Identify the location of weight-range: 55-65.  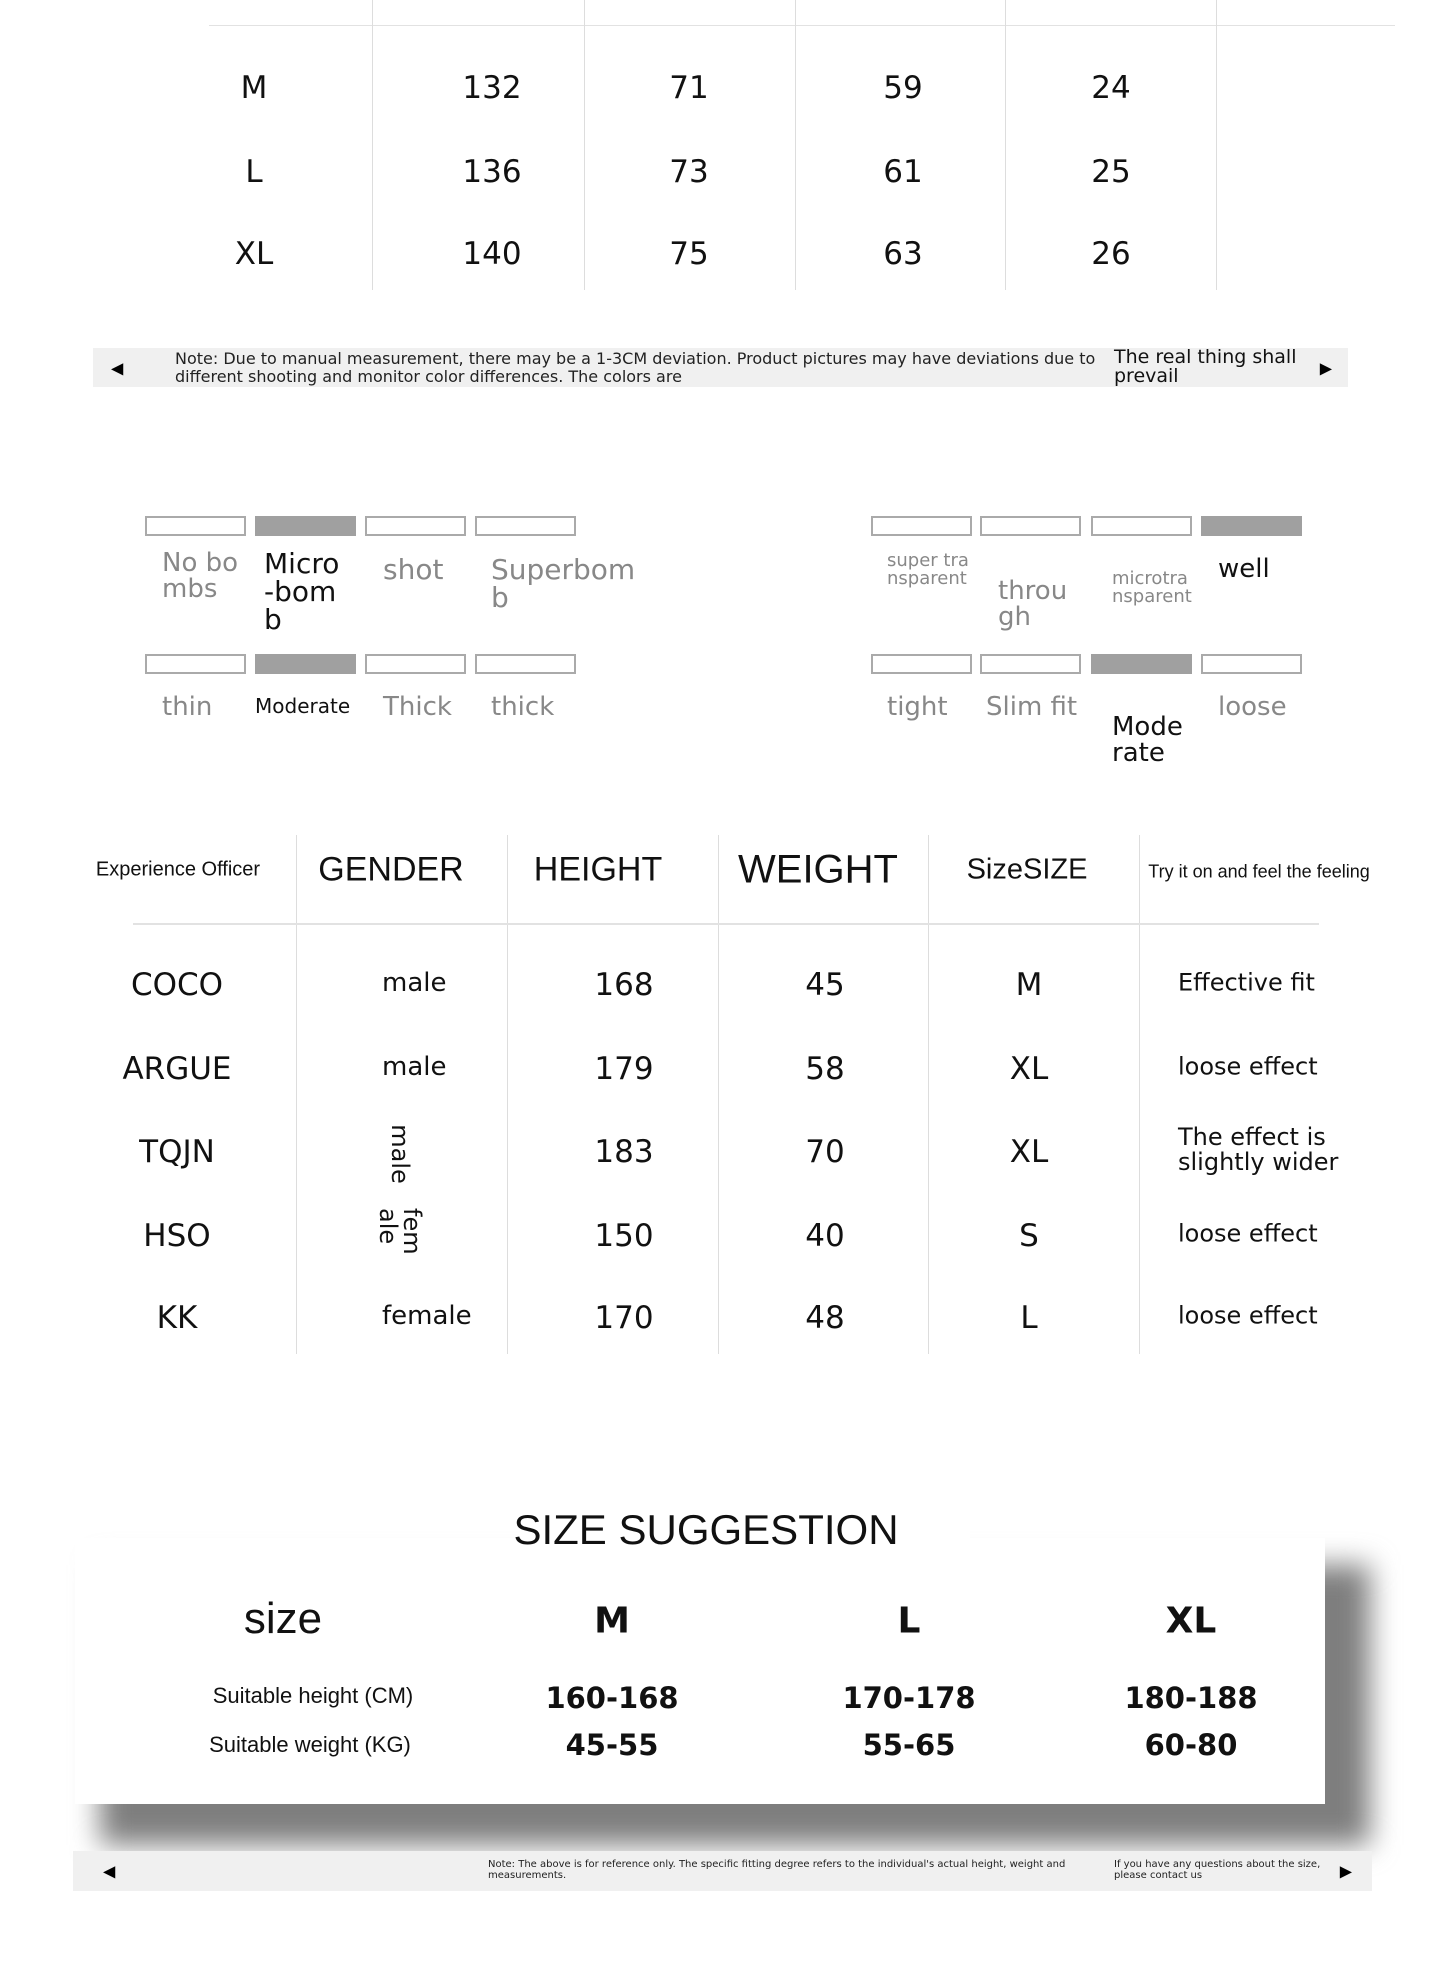
(909, 1745).